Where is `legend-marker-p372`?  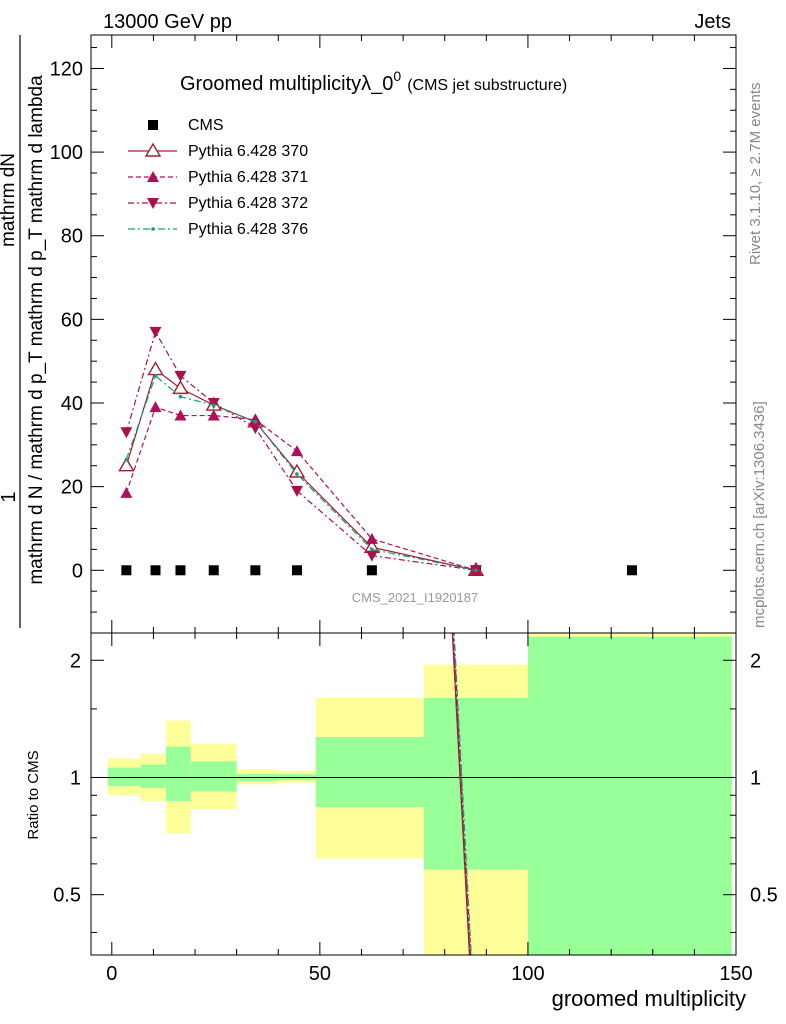 legend-marker-p372 is located at coordinates (153, 203).